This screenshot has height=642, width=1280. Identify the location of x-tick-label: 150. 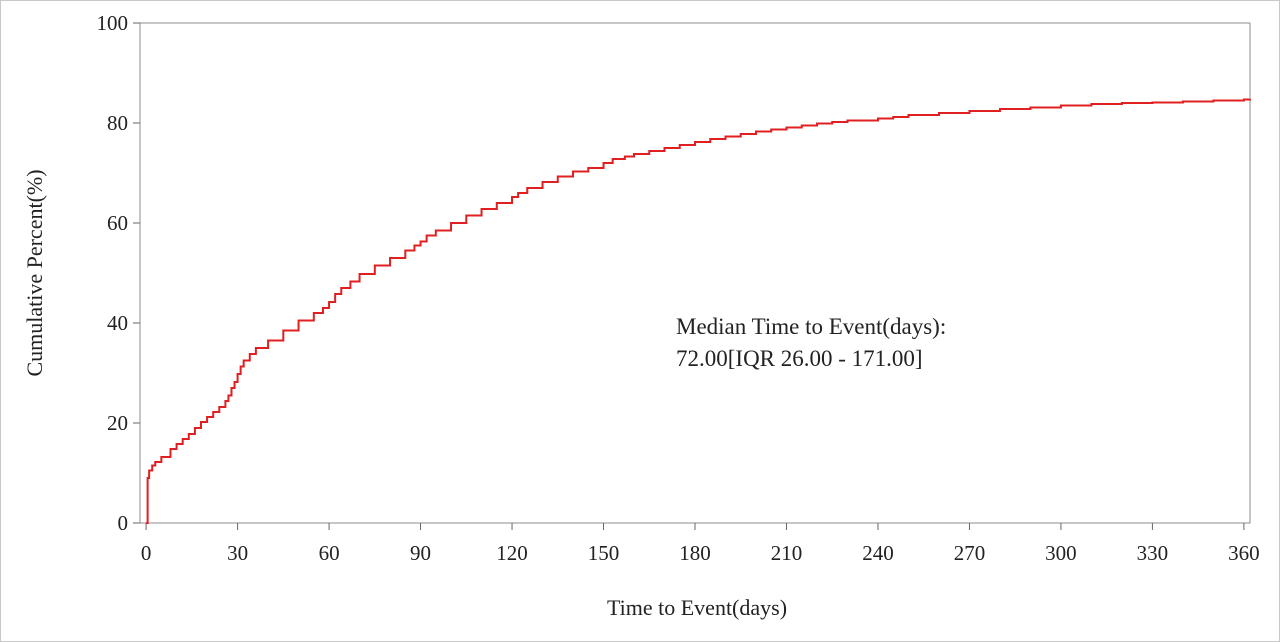
(604, 553).